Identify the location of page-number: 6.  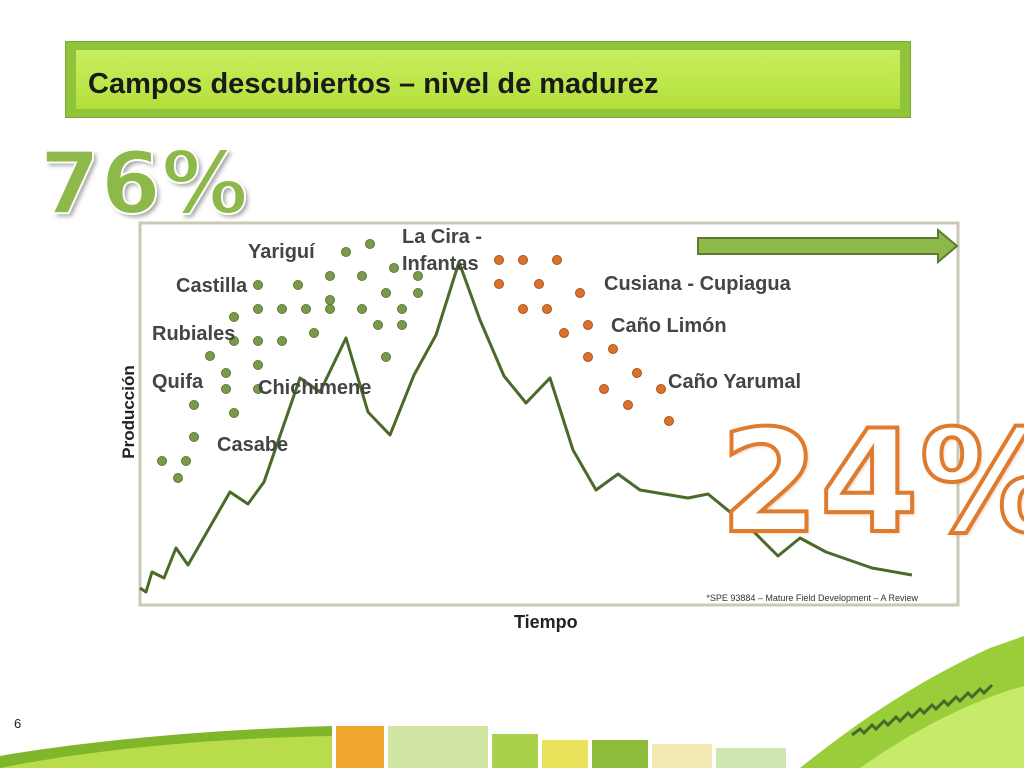
(17, 723).